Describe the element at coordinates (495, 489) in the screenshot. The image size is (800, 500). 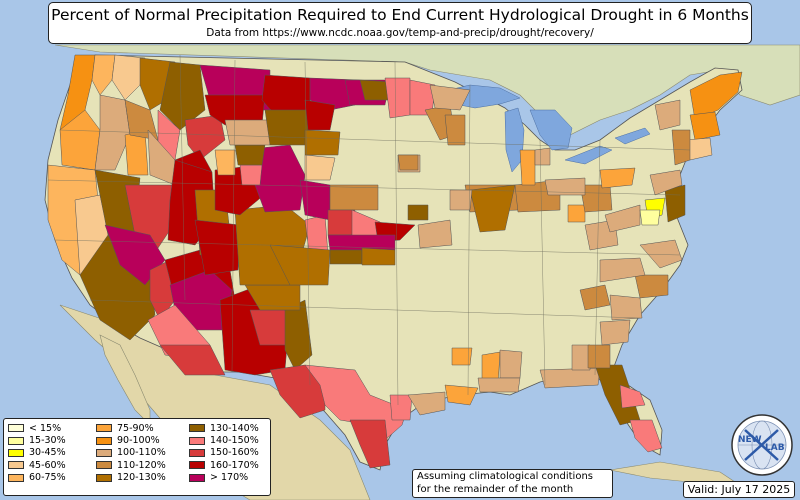
I see `note-line-2: for the remainder of the month` at that location.